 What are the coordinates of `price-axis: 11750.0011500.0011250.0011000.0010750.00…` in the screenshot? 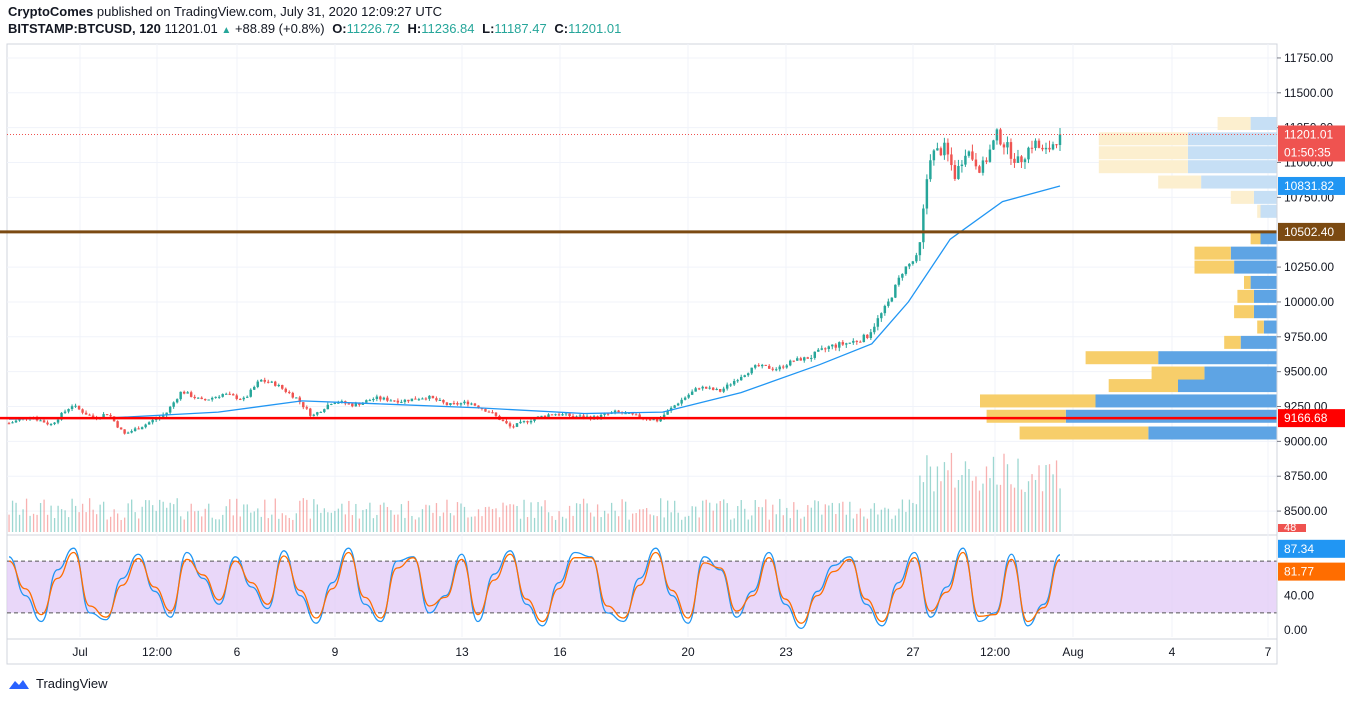 It's located at (1312, 354).